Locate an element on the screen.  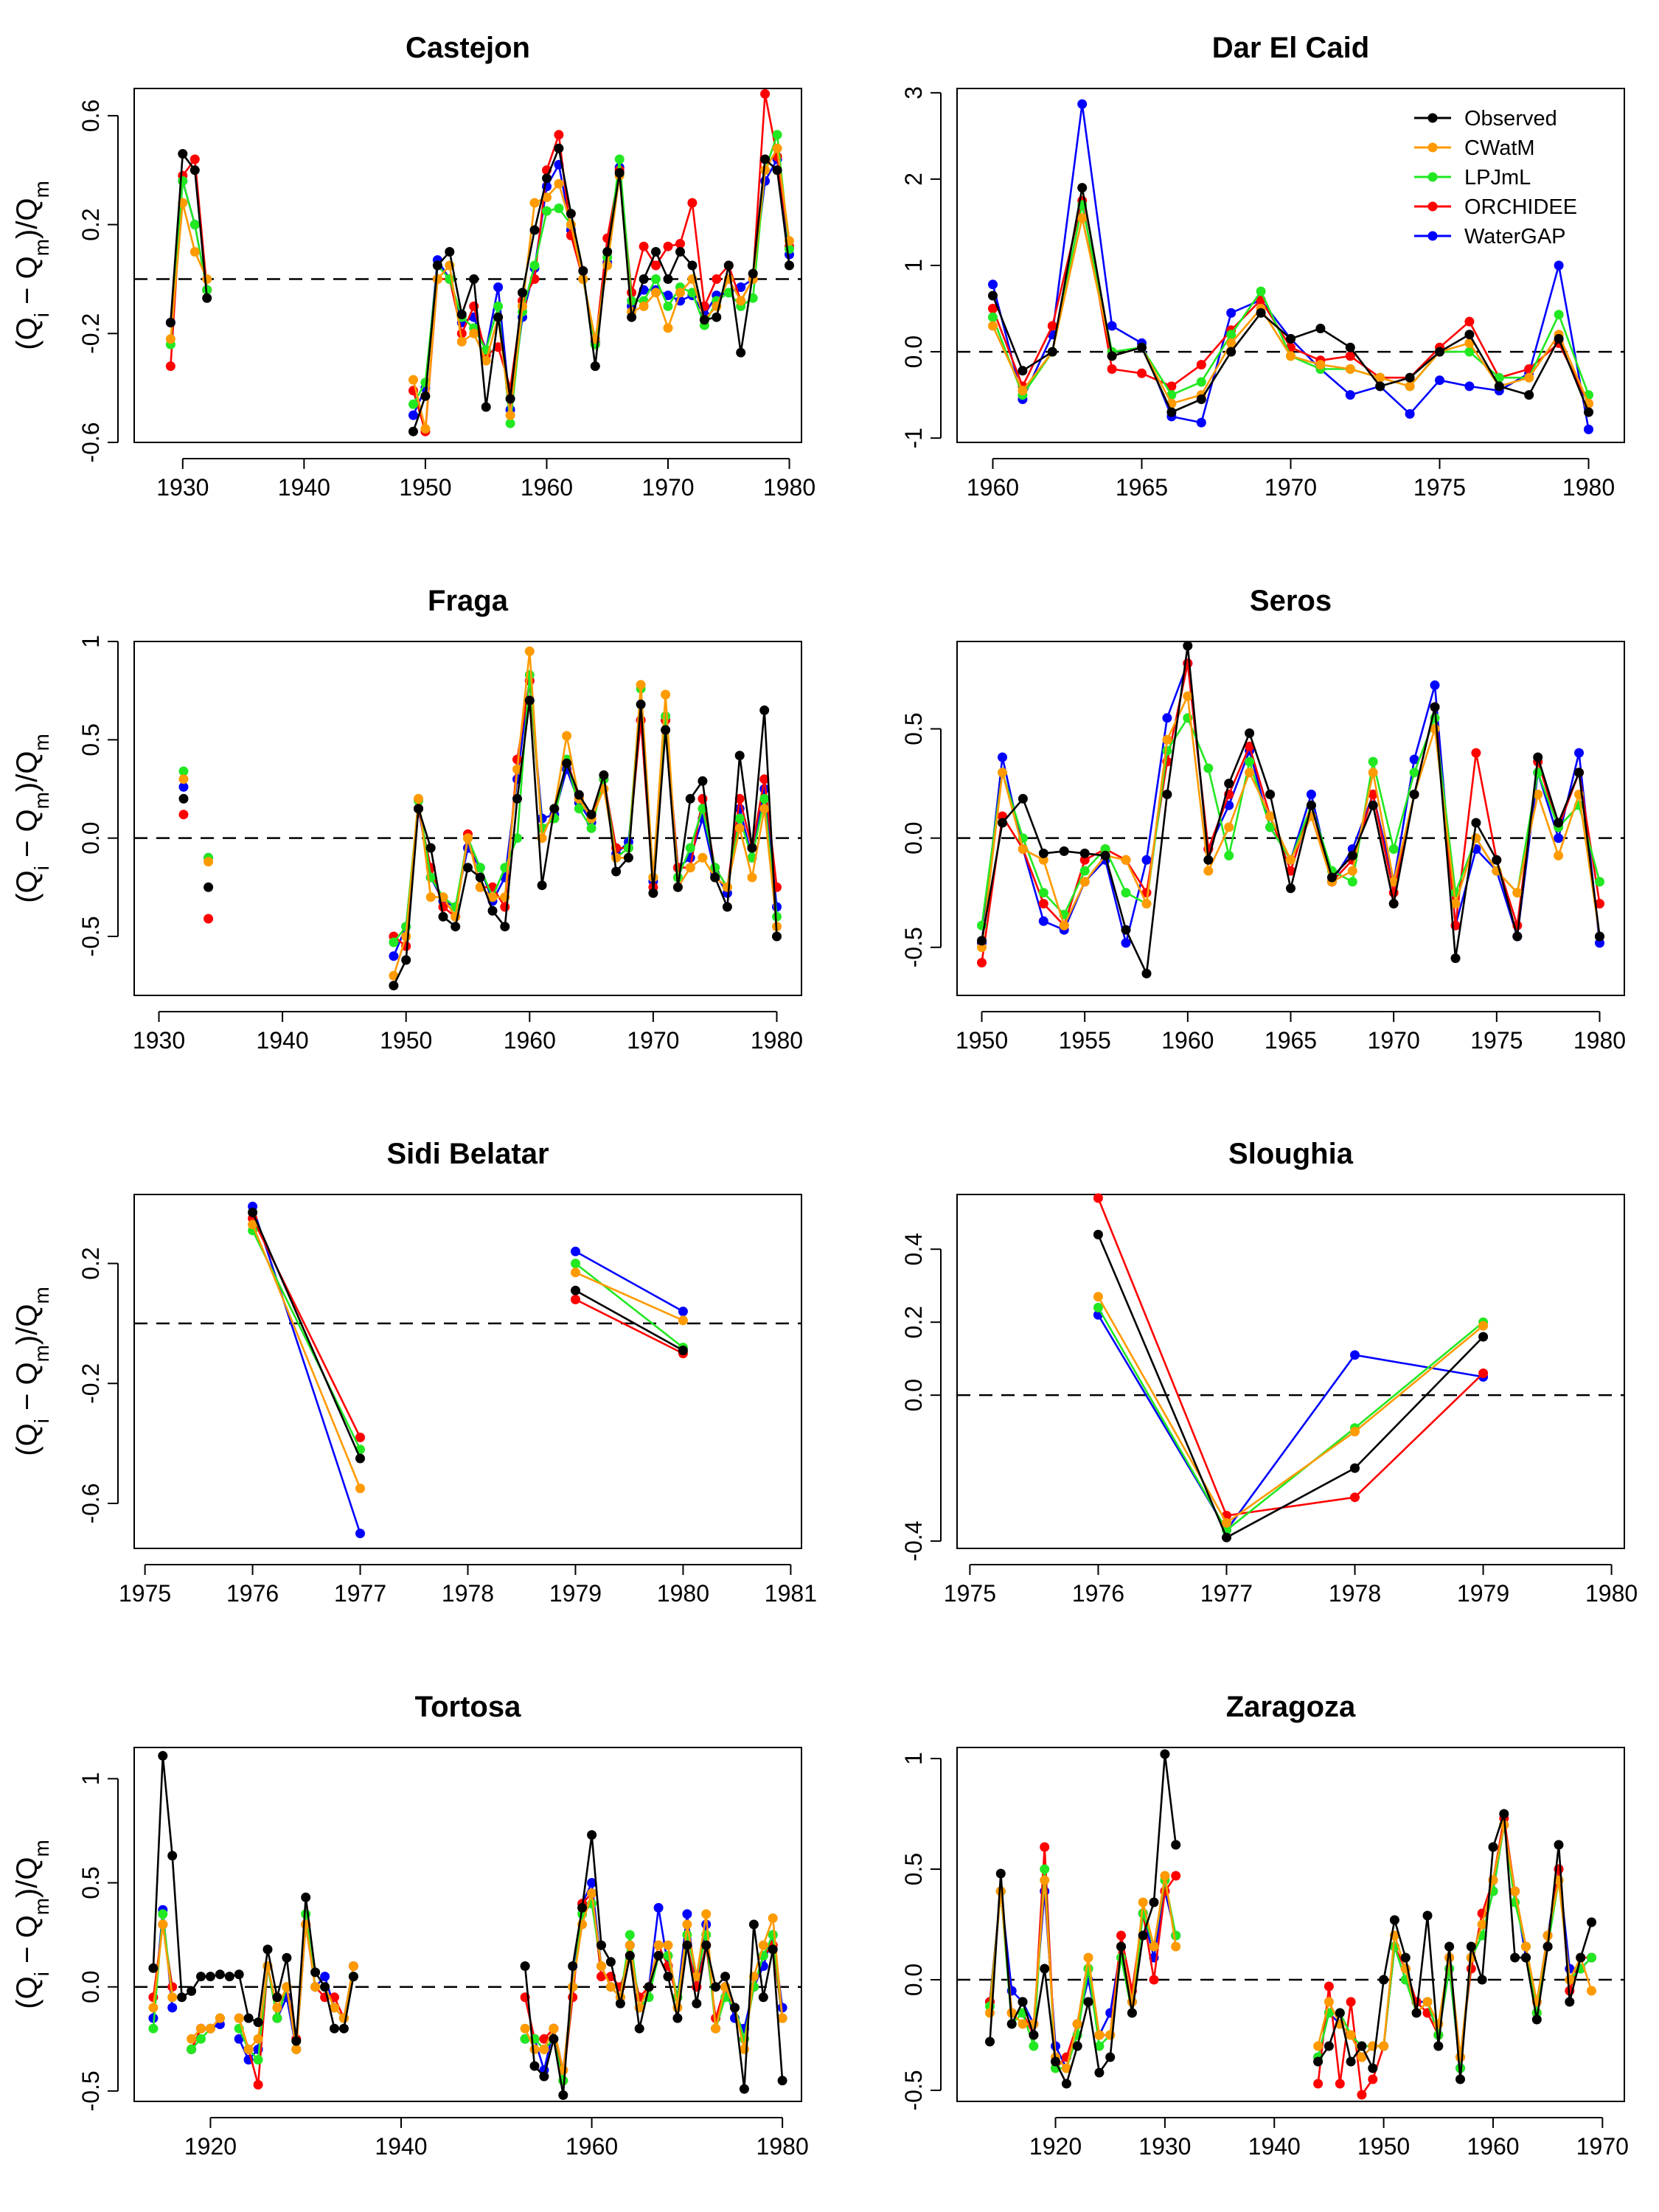
x-tick-label: 1930 is located at coordinates (1164, 2146).